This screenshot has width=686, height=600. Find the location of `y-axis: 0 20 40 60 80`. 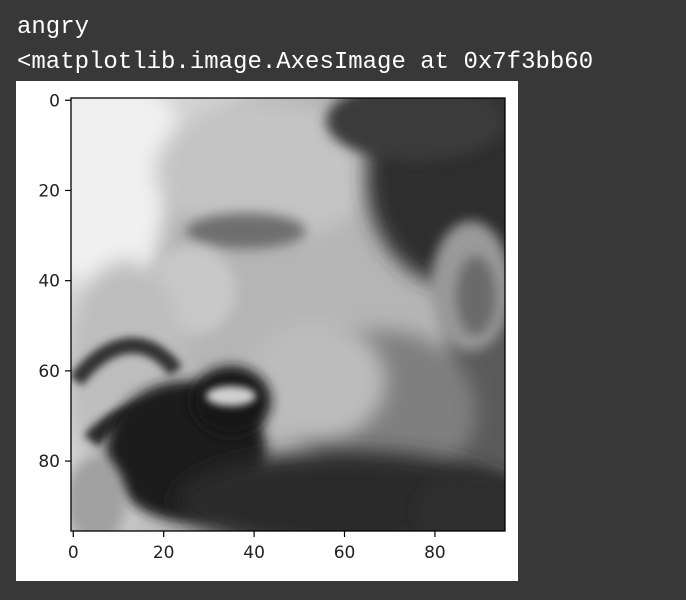

y-axis: 0 20 40 60 80 is located at coordinates (54, 281).